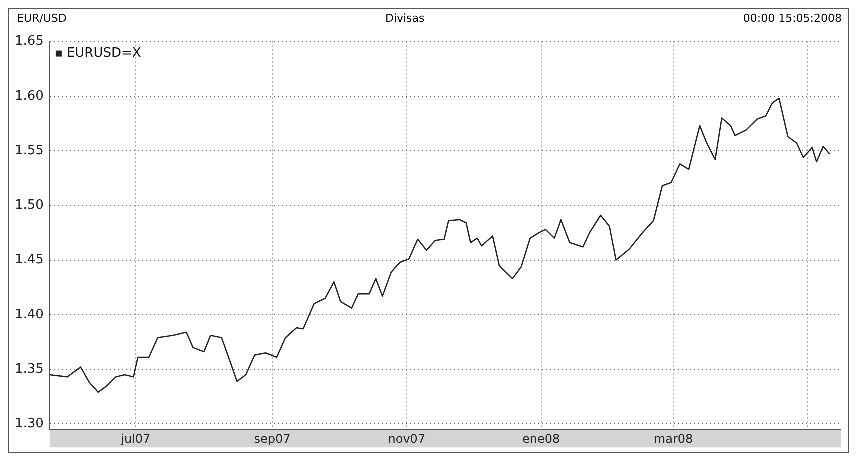 The image size is (857, 461). Describe the element at coordinates (405, 19) in the screenshot. I see `chart-title: Divisas` at that location.